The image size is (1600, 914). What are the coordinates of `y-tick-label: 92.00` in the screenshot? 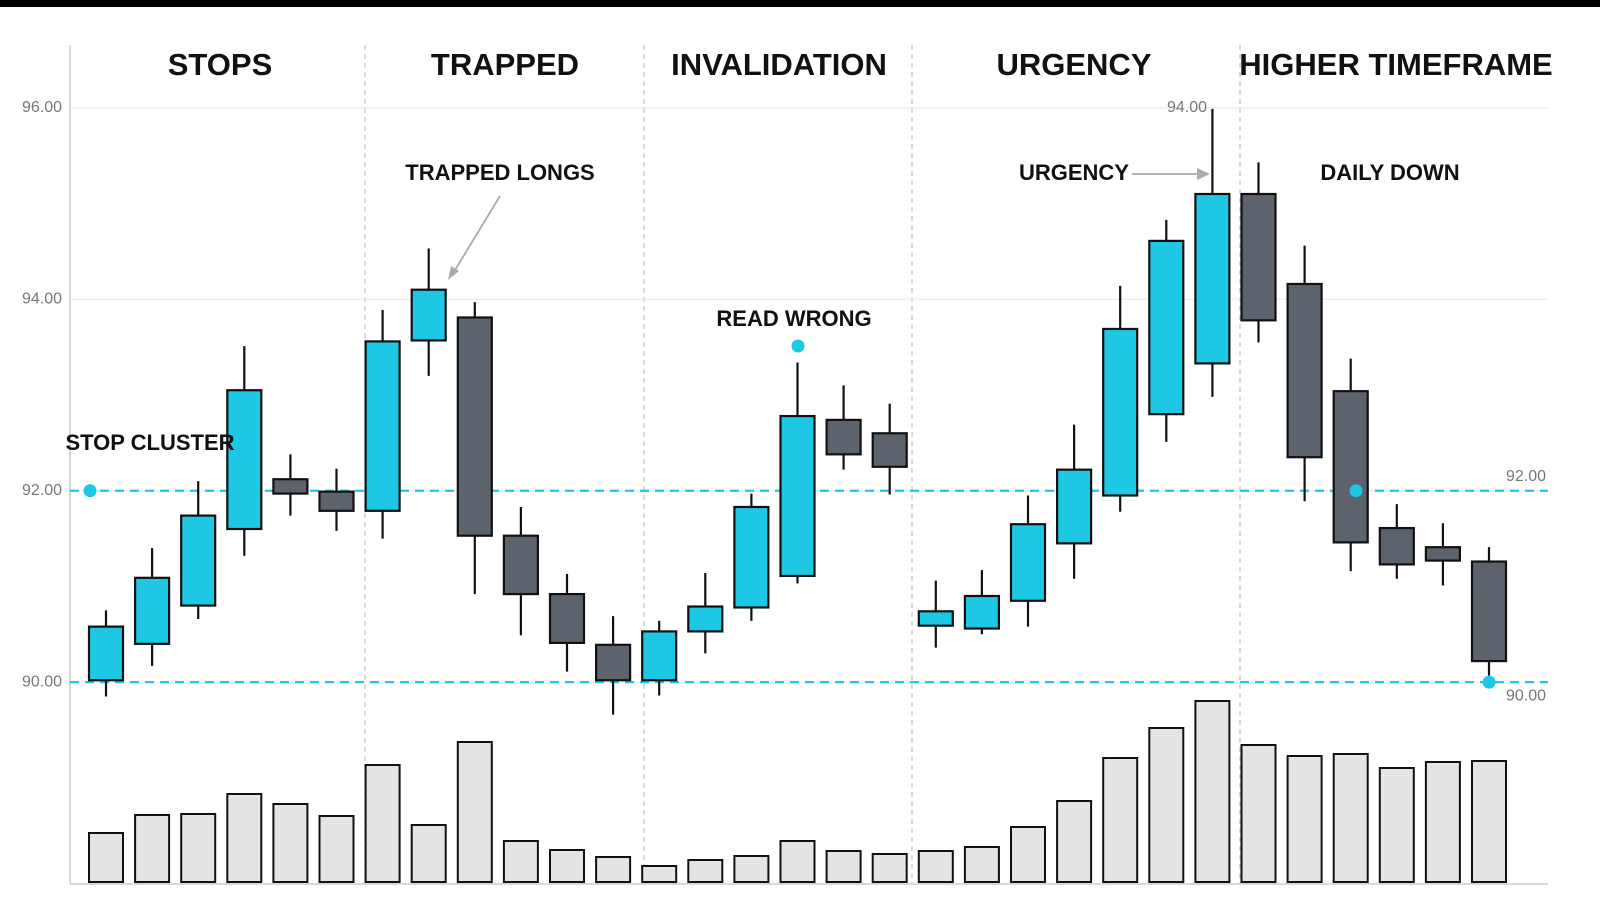 It's located at (42, 490).